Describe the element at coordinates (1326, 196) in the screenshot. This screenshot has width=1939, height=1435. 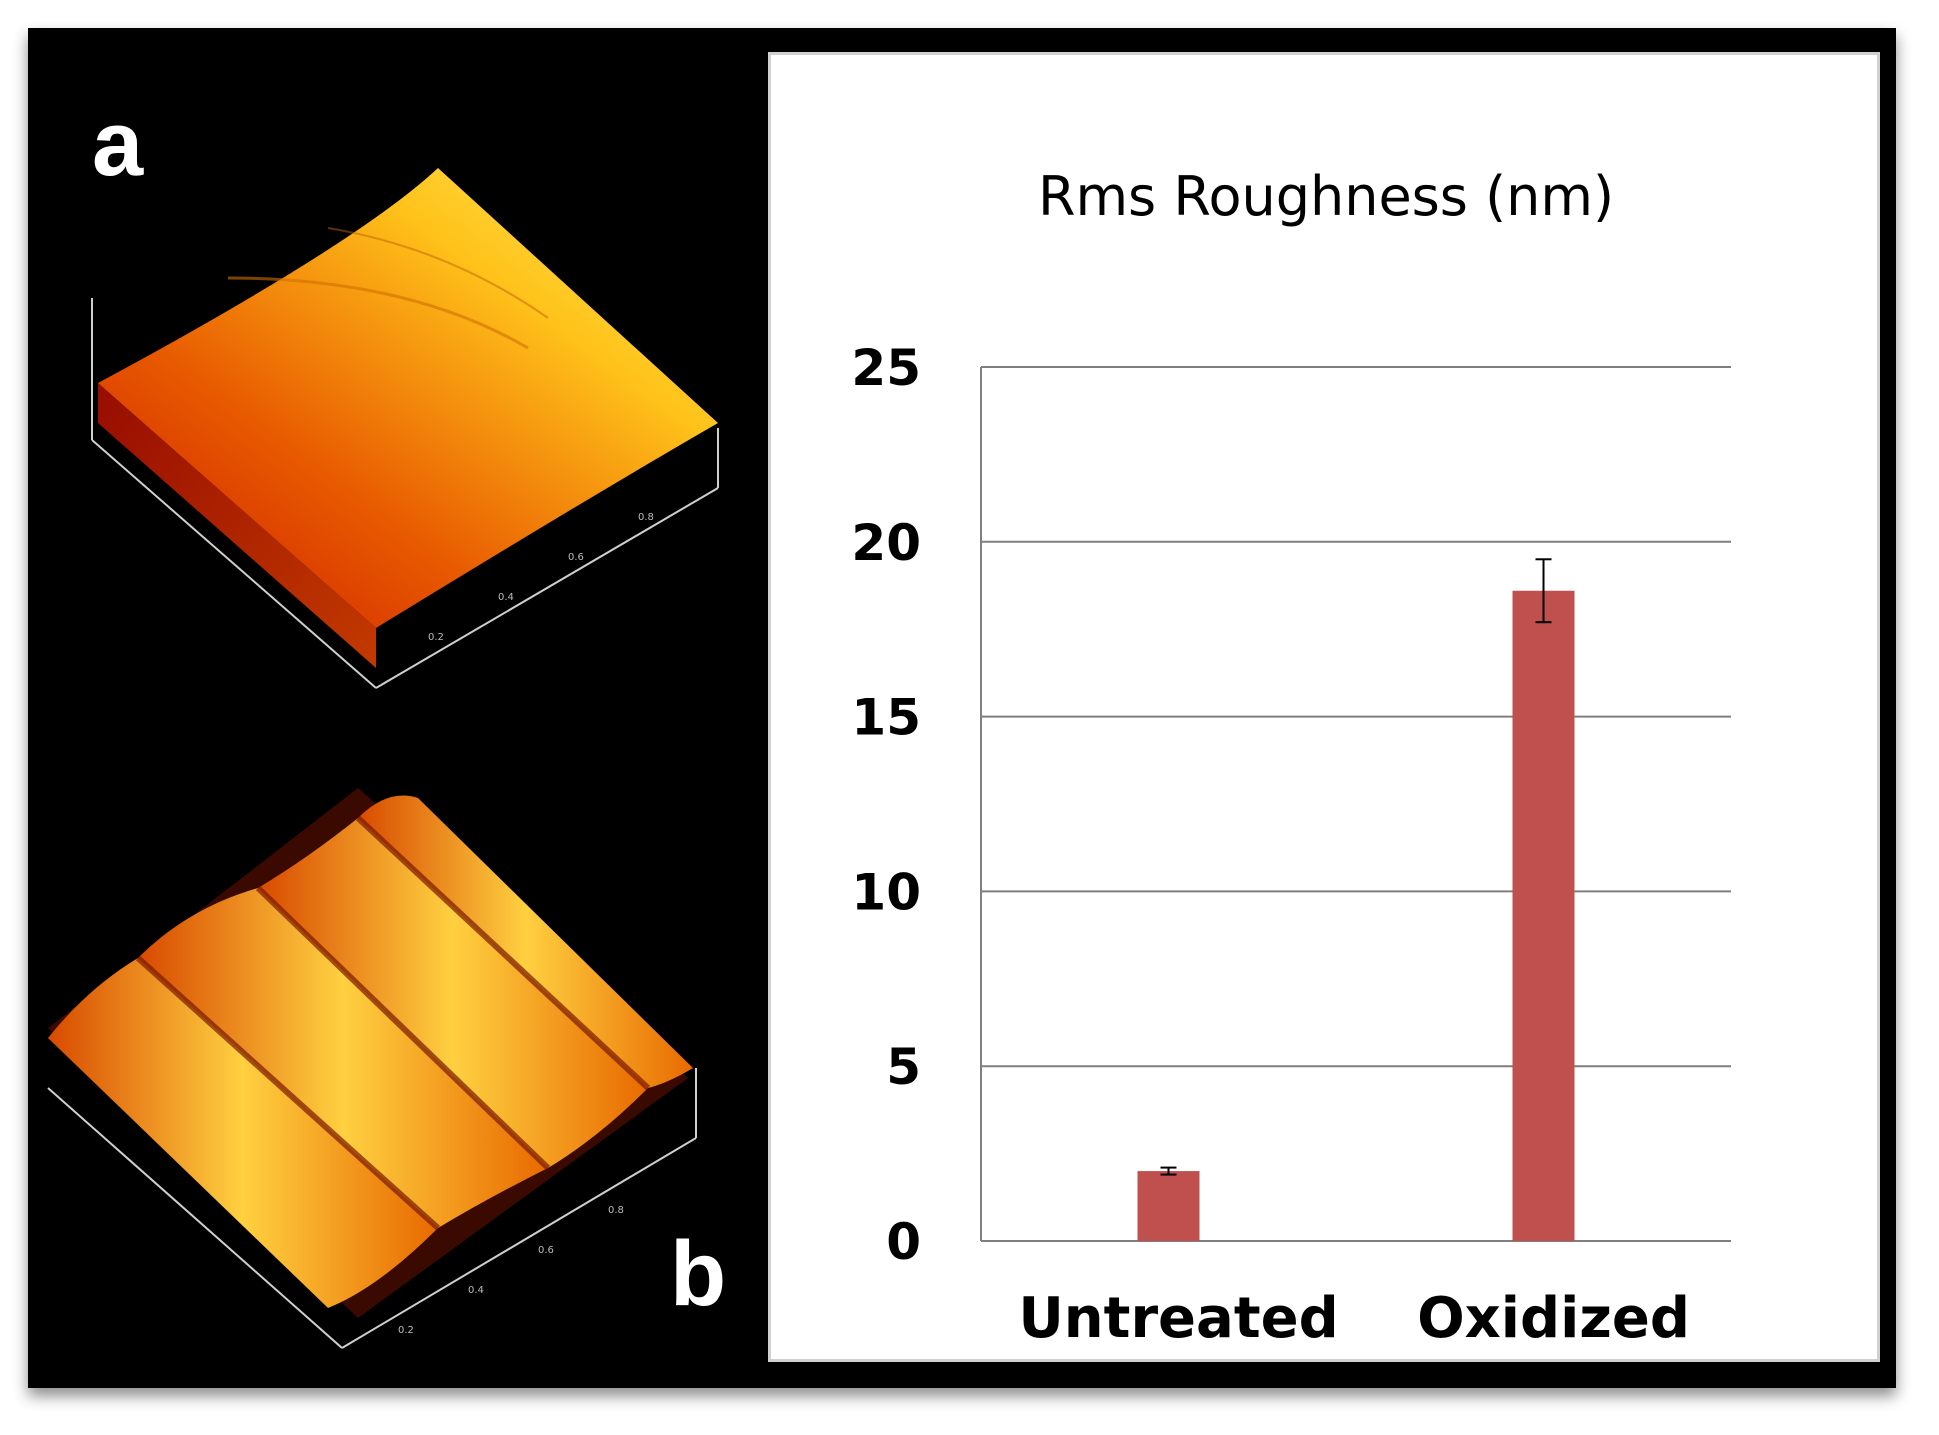
I see `chart-title: Rms Roughness (nm)` at that location.